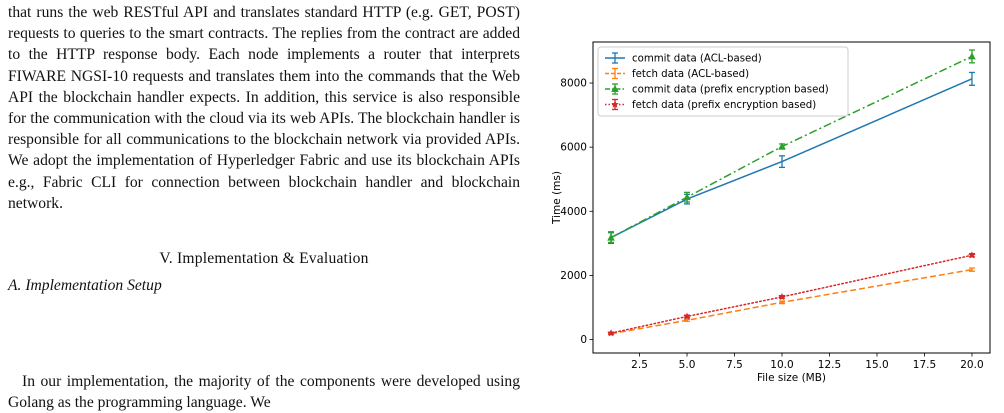  What do you see at coordinates (557, 198) in the screenshot?
I see `y-axis-label: Time (ms)` at bounding box center [557, 198].